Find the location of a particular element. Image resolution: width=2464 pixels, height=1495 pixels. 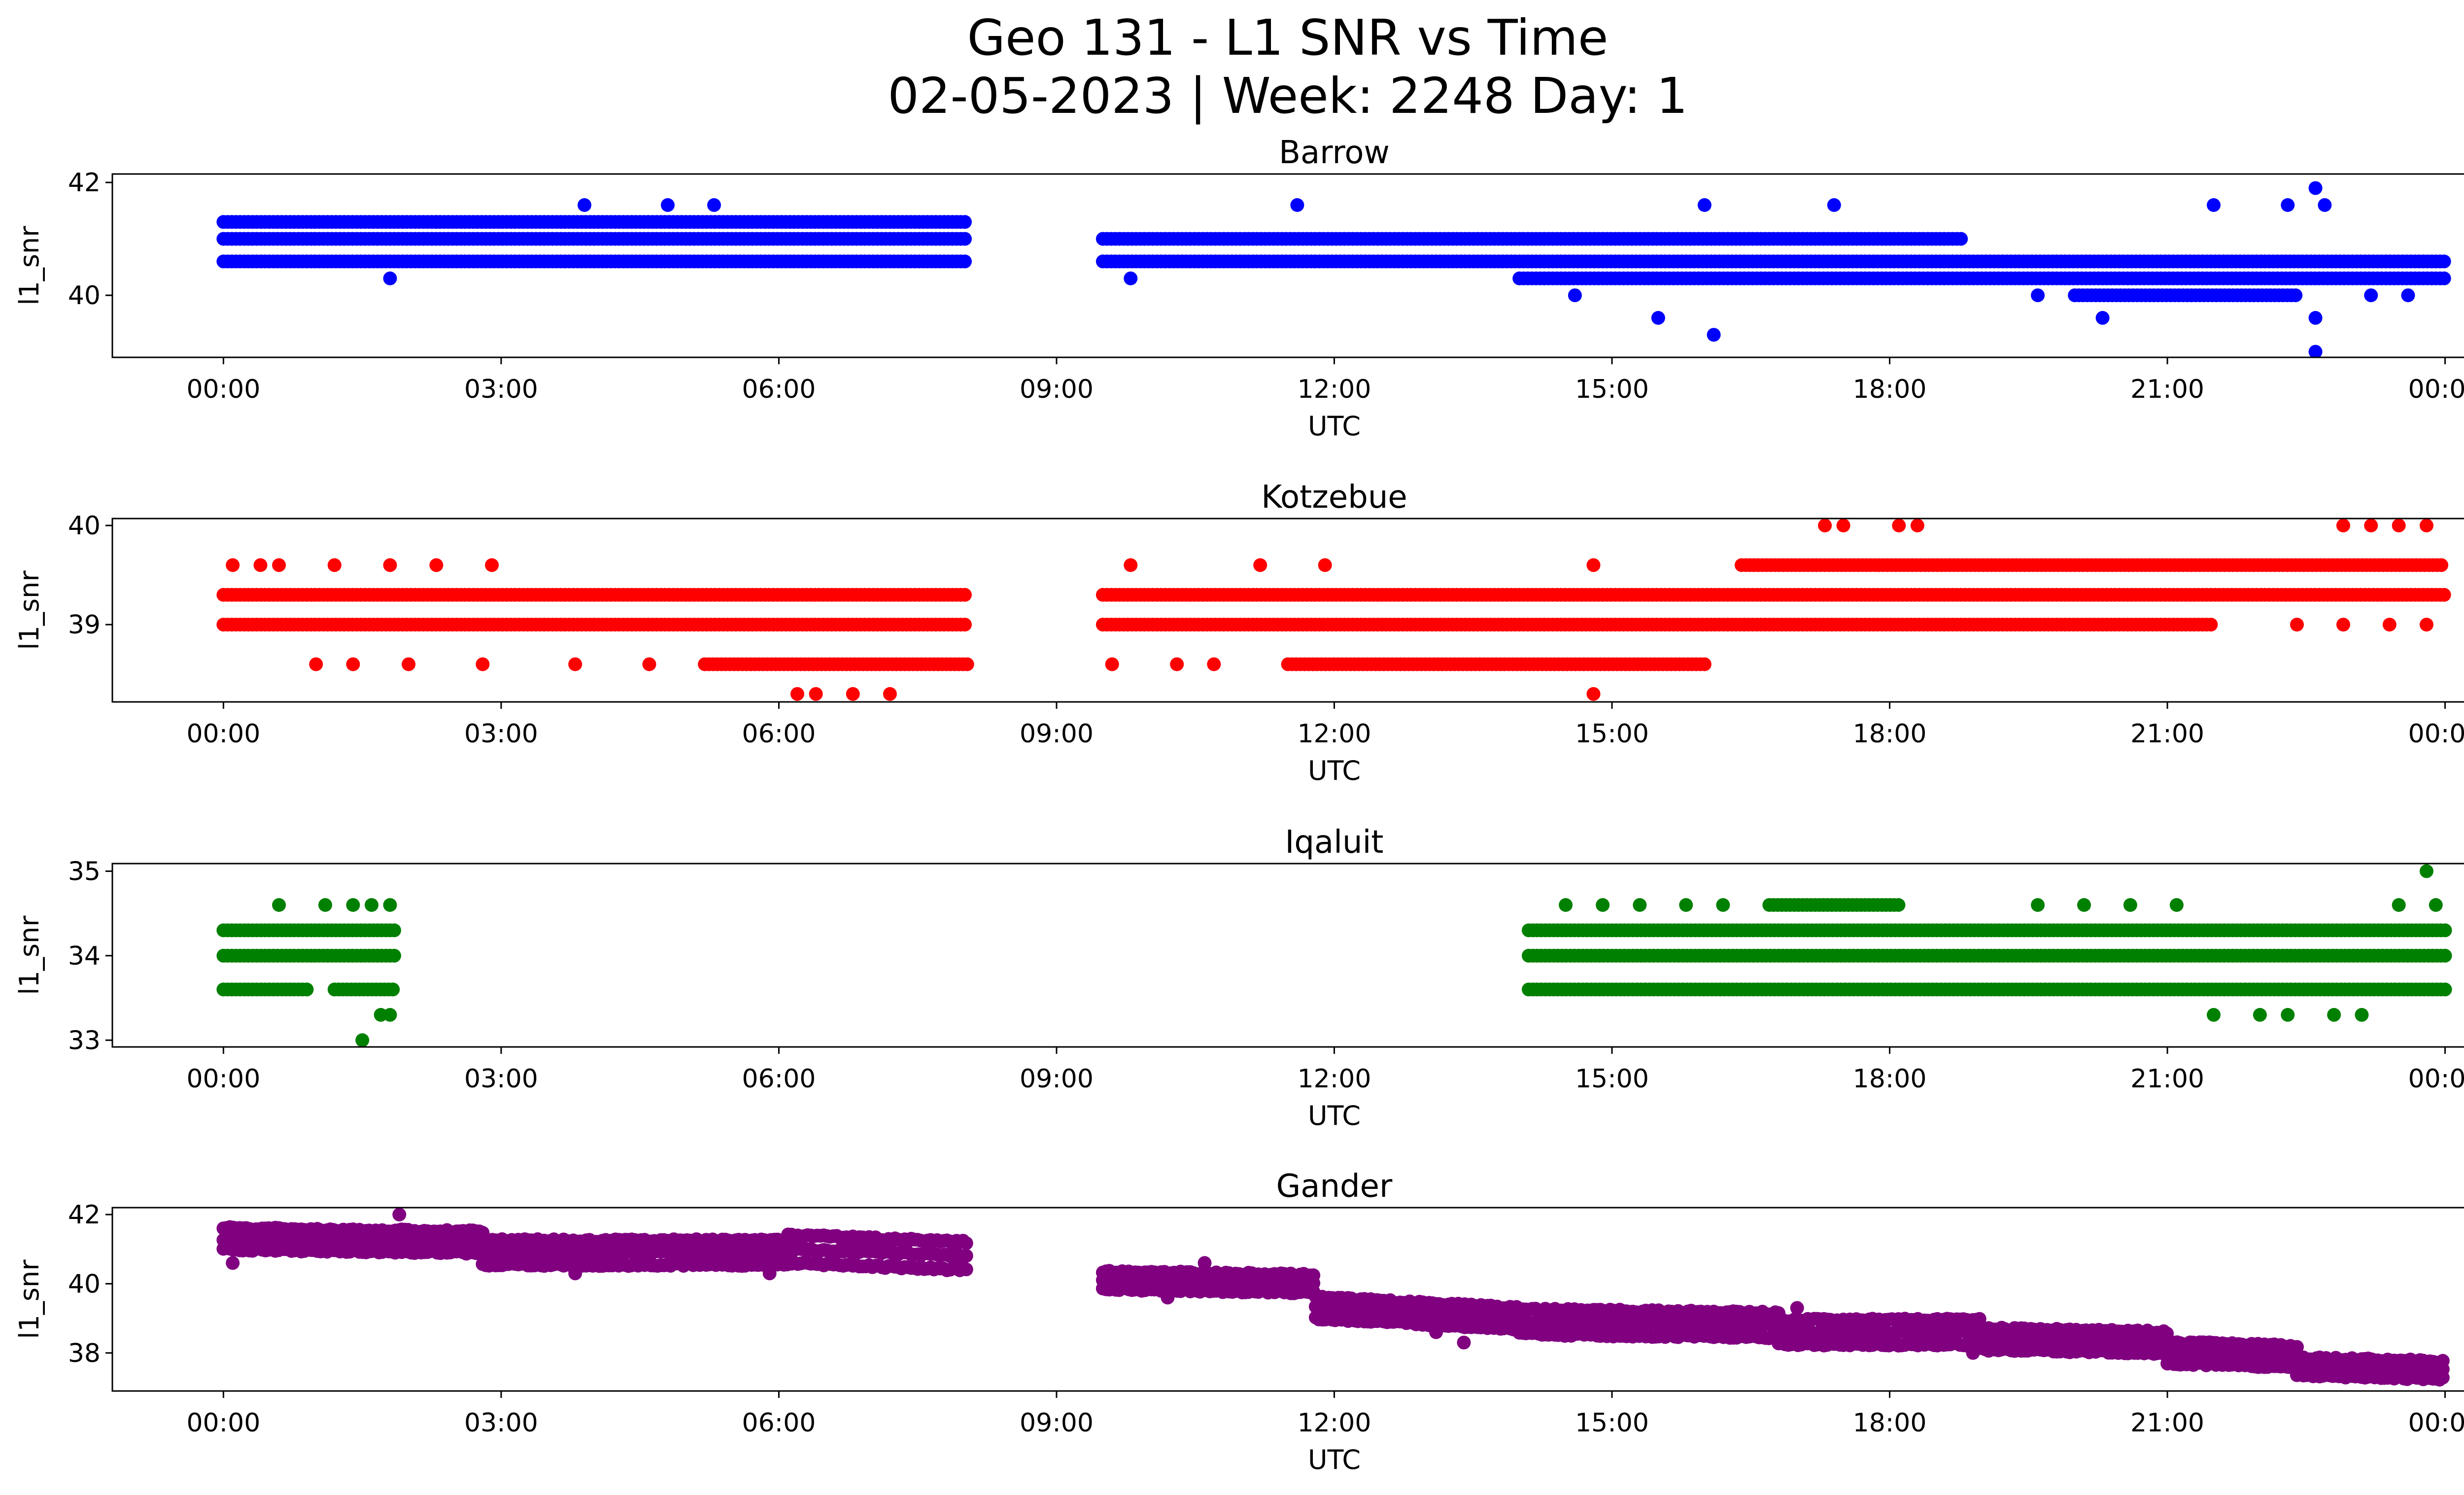

y-tick-label: 35 is located at coordinates (84, 871).